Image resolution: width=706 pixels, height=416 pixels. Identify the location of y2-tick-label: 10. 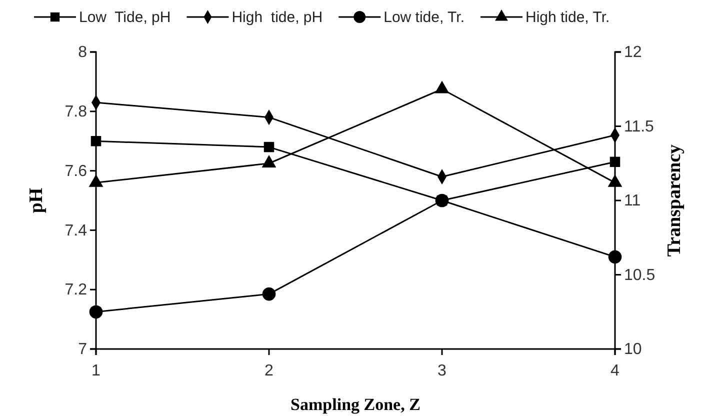
(633, 349).